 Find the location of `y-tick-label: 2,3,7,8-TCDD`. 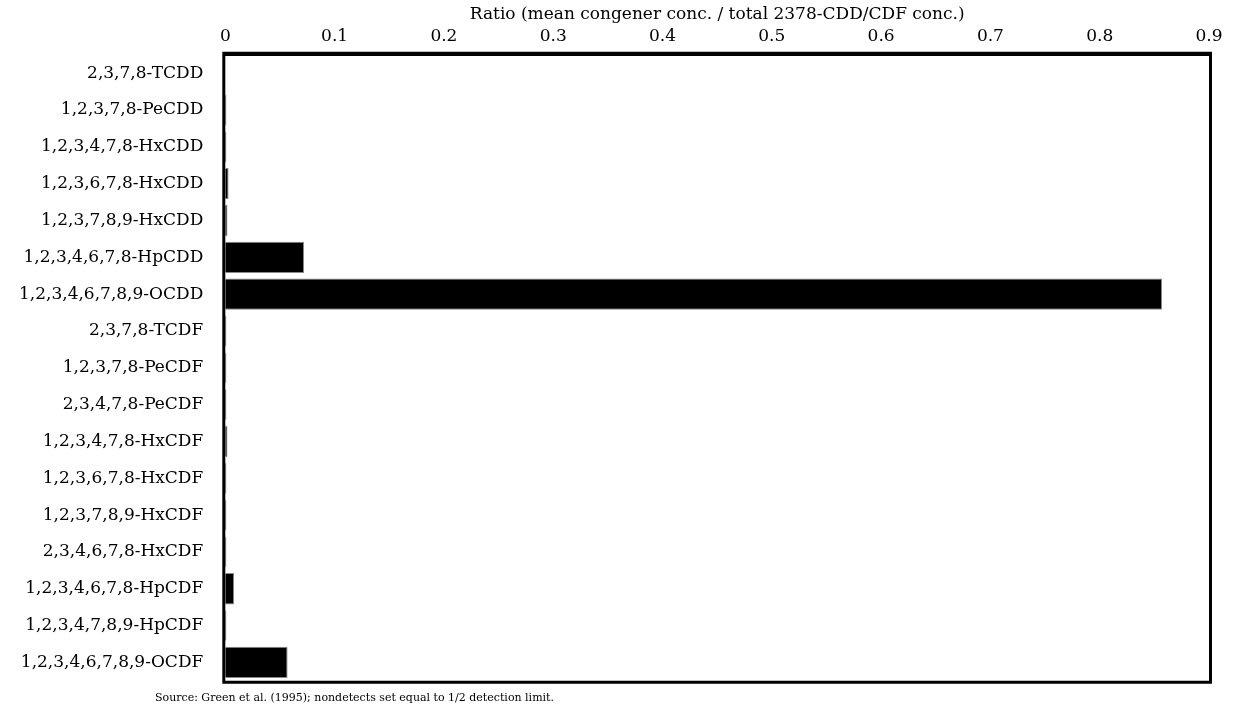

y-tick-label: 2,3,7,8-TCDD is located at coordinates (145, 71).